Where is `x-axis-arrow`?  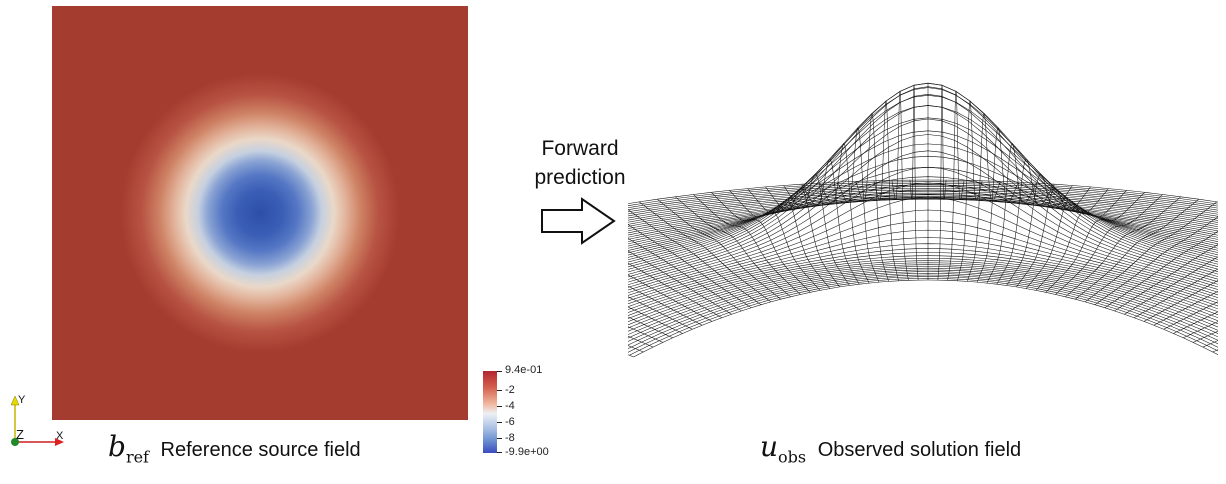
x-axis-arrow is located at coordinates (59, 442).